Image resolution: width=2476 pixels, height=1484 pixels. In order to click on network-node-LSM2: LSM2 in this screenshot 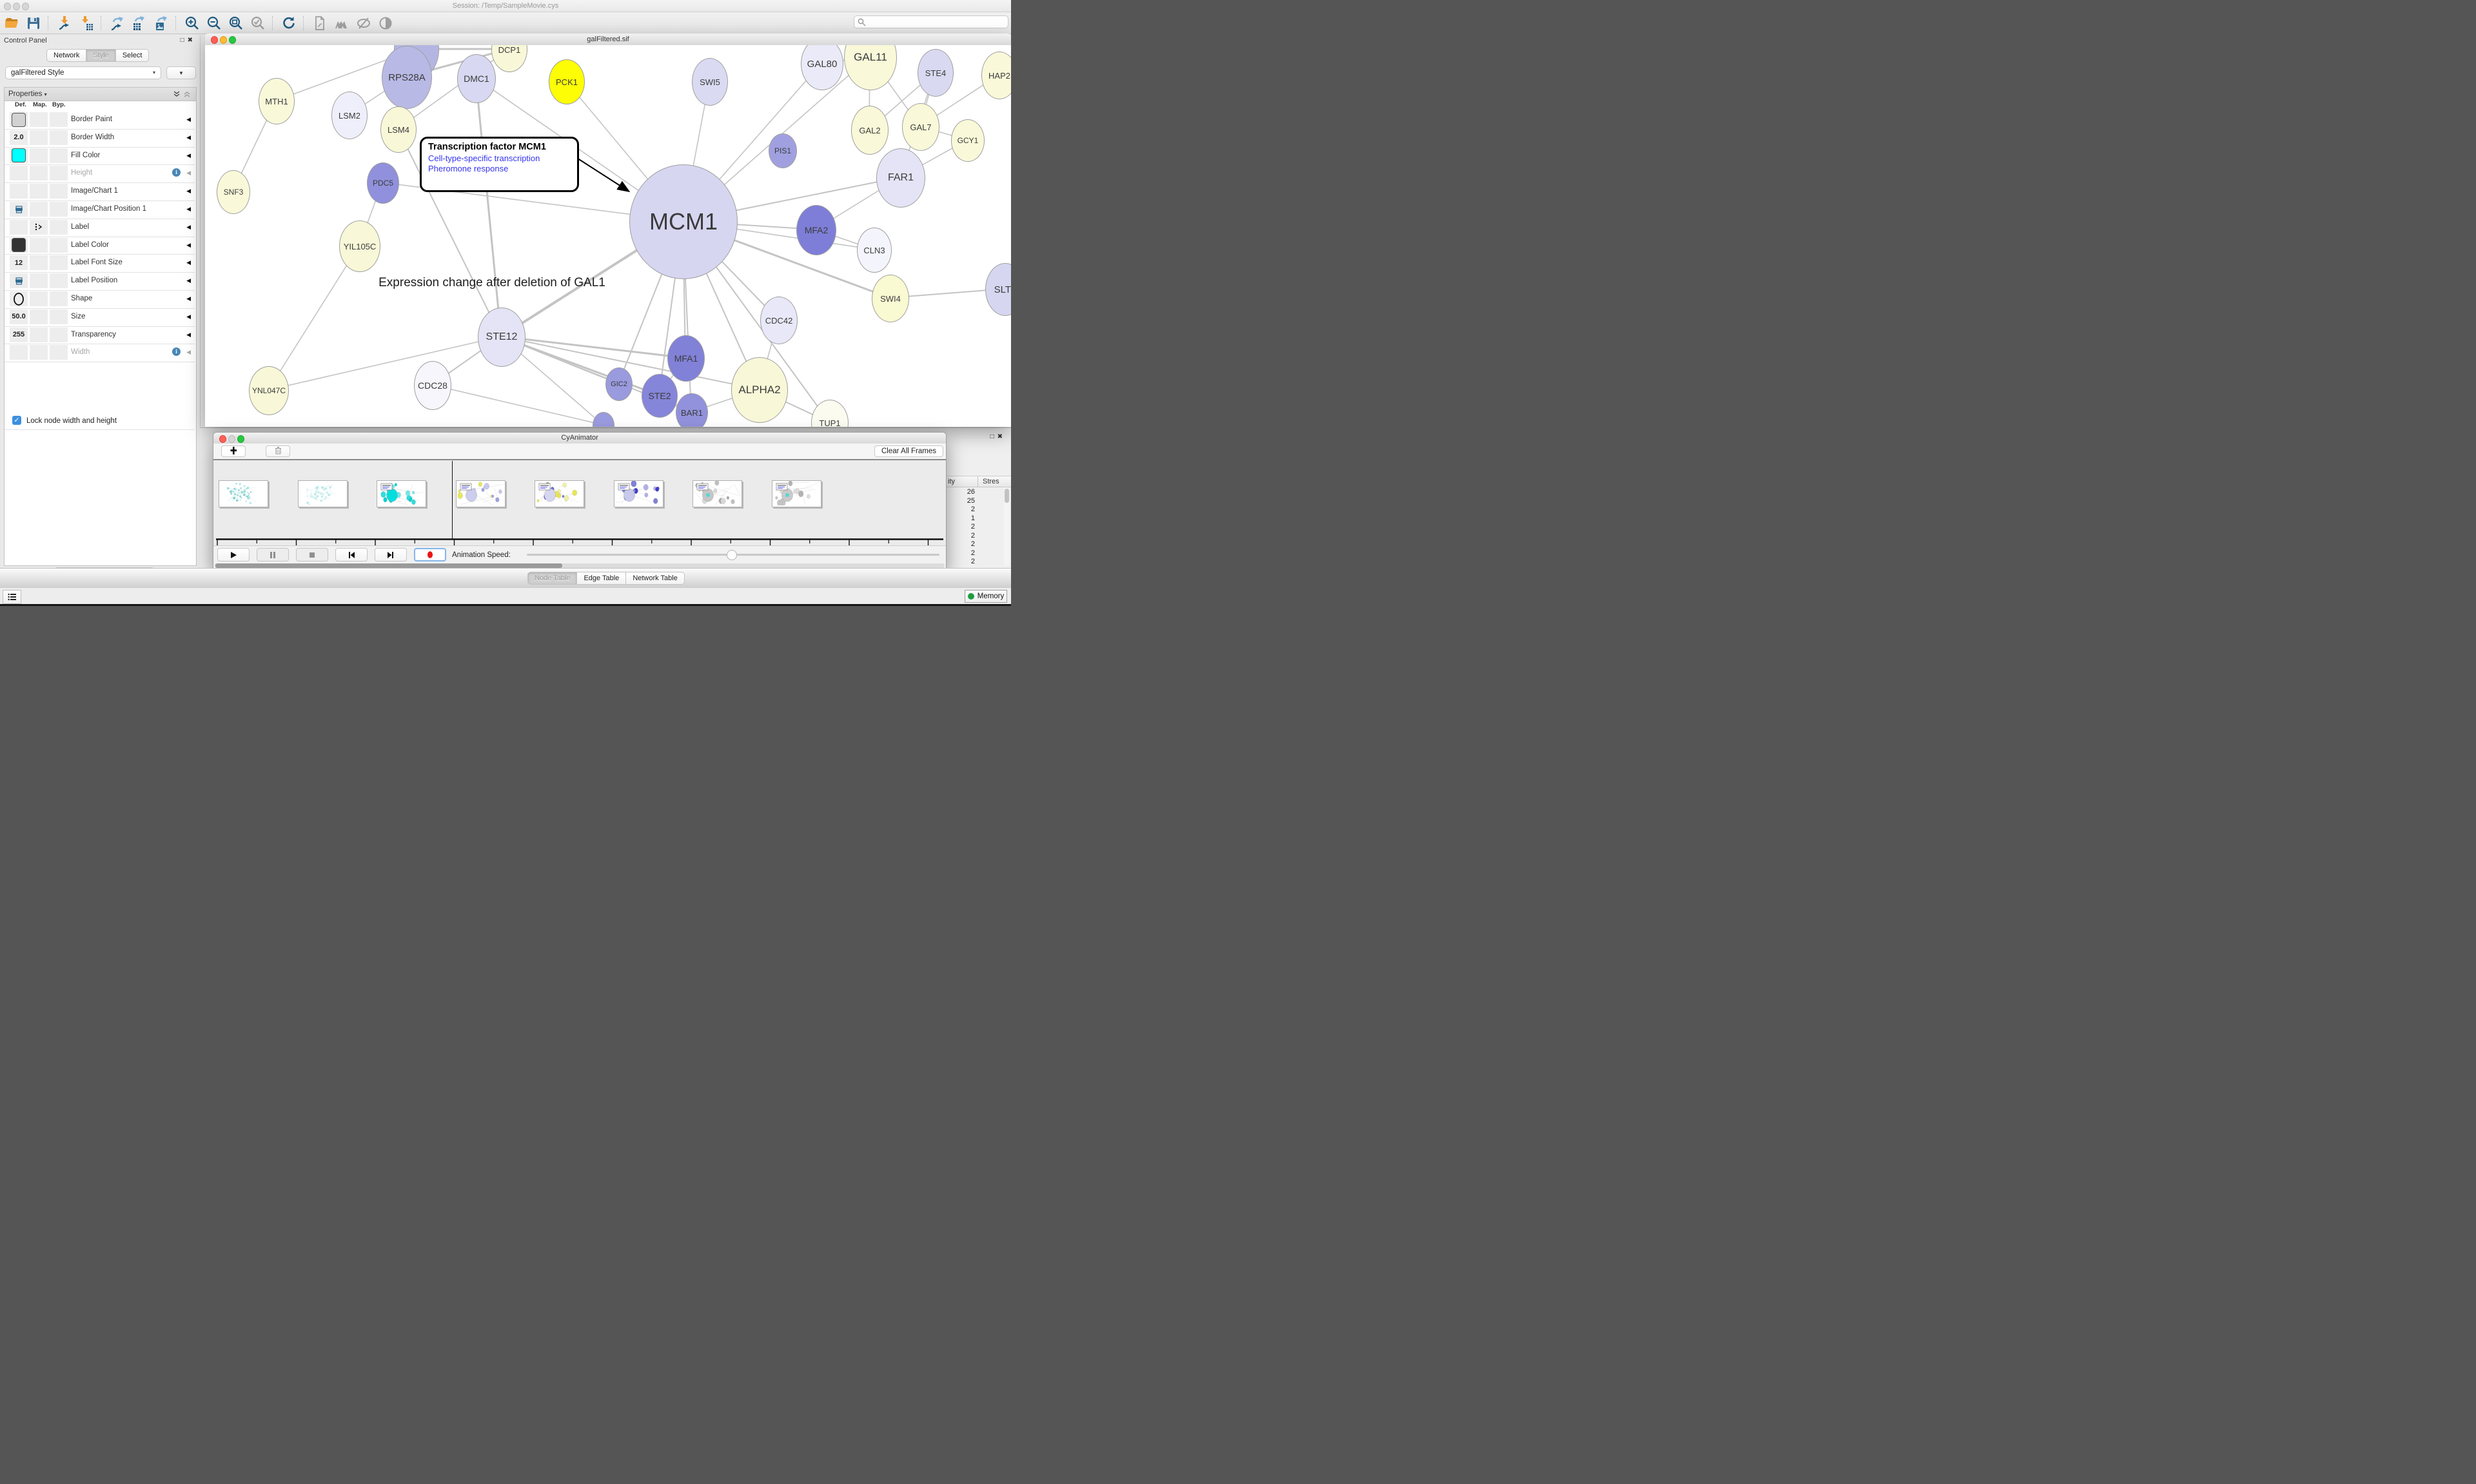, I will do `click(349, 115)`.